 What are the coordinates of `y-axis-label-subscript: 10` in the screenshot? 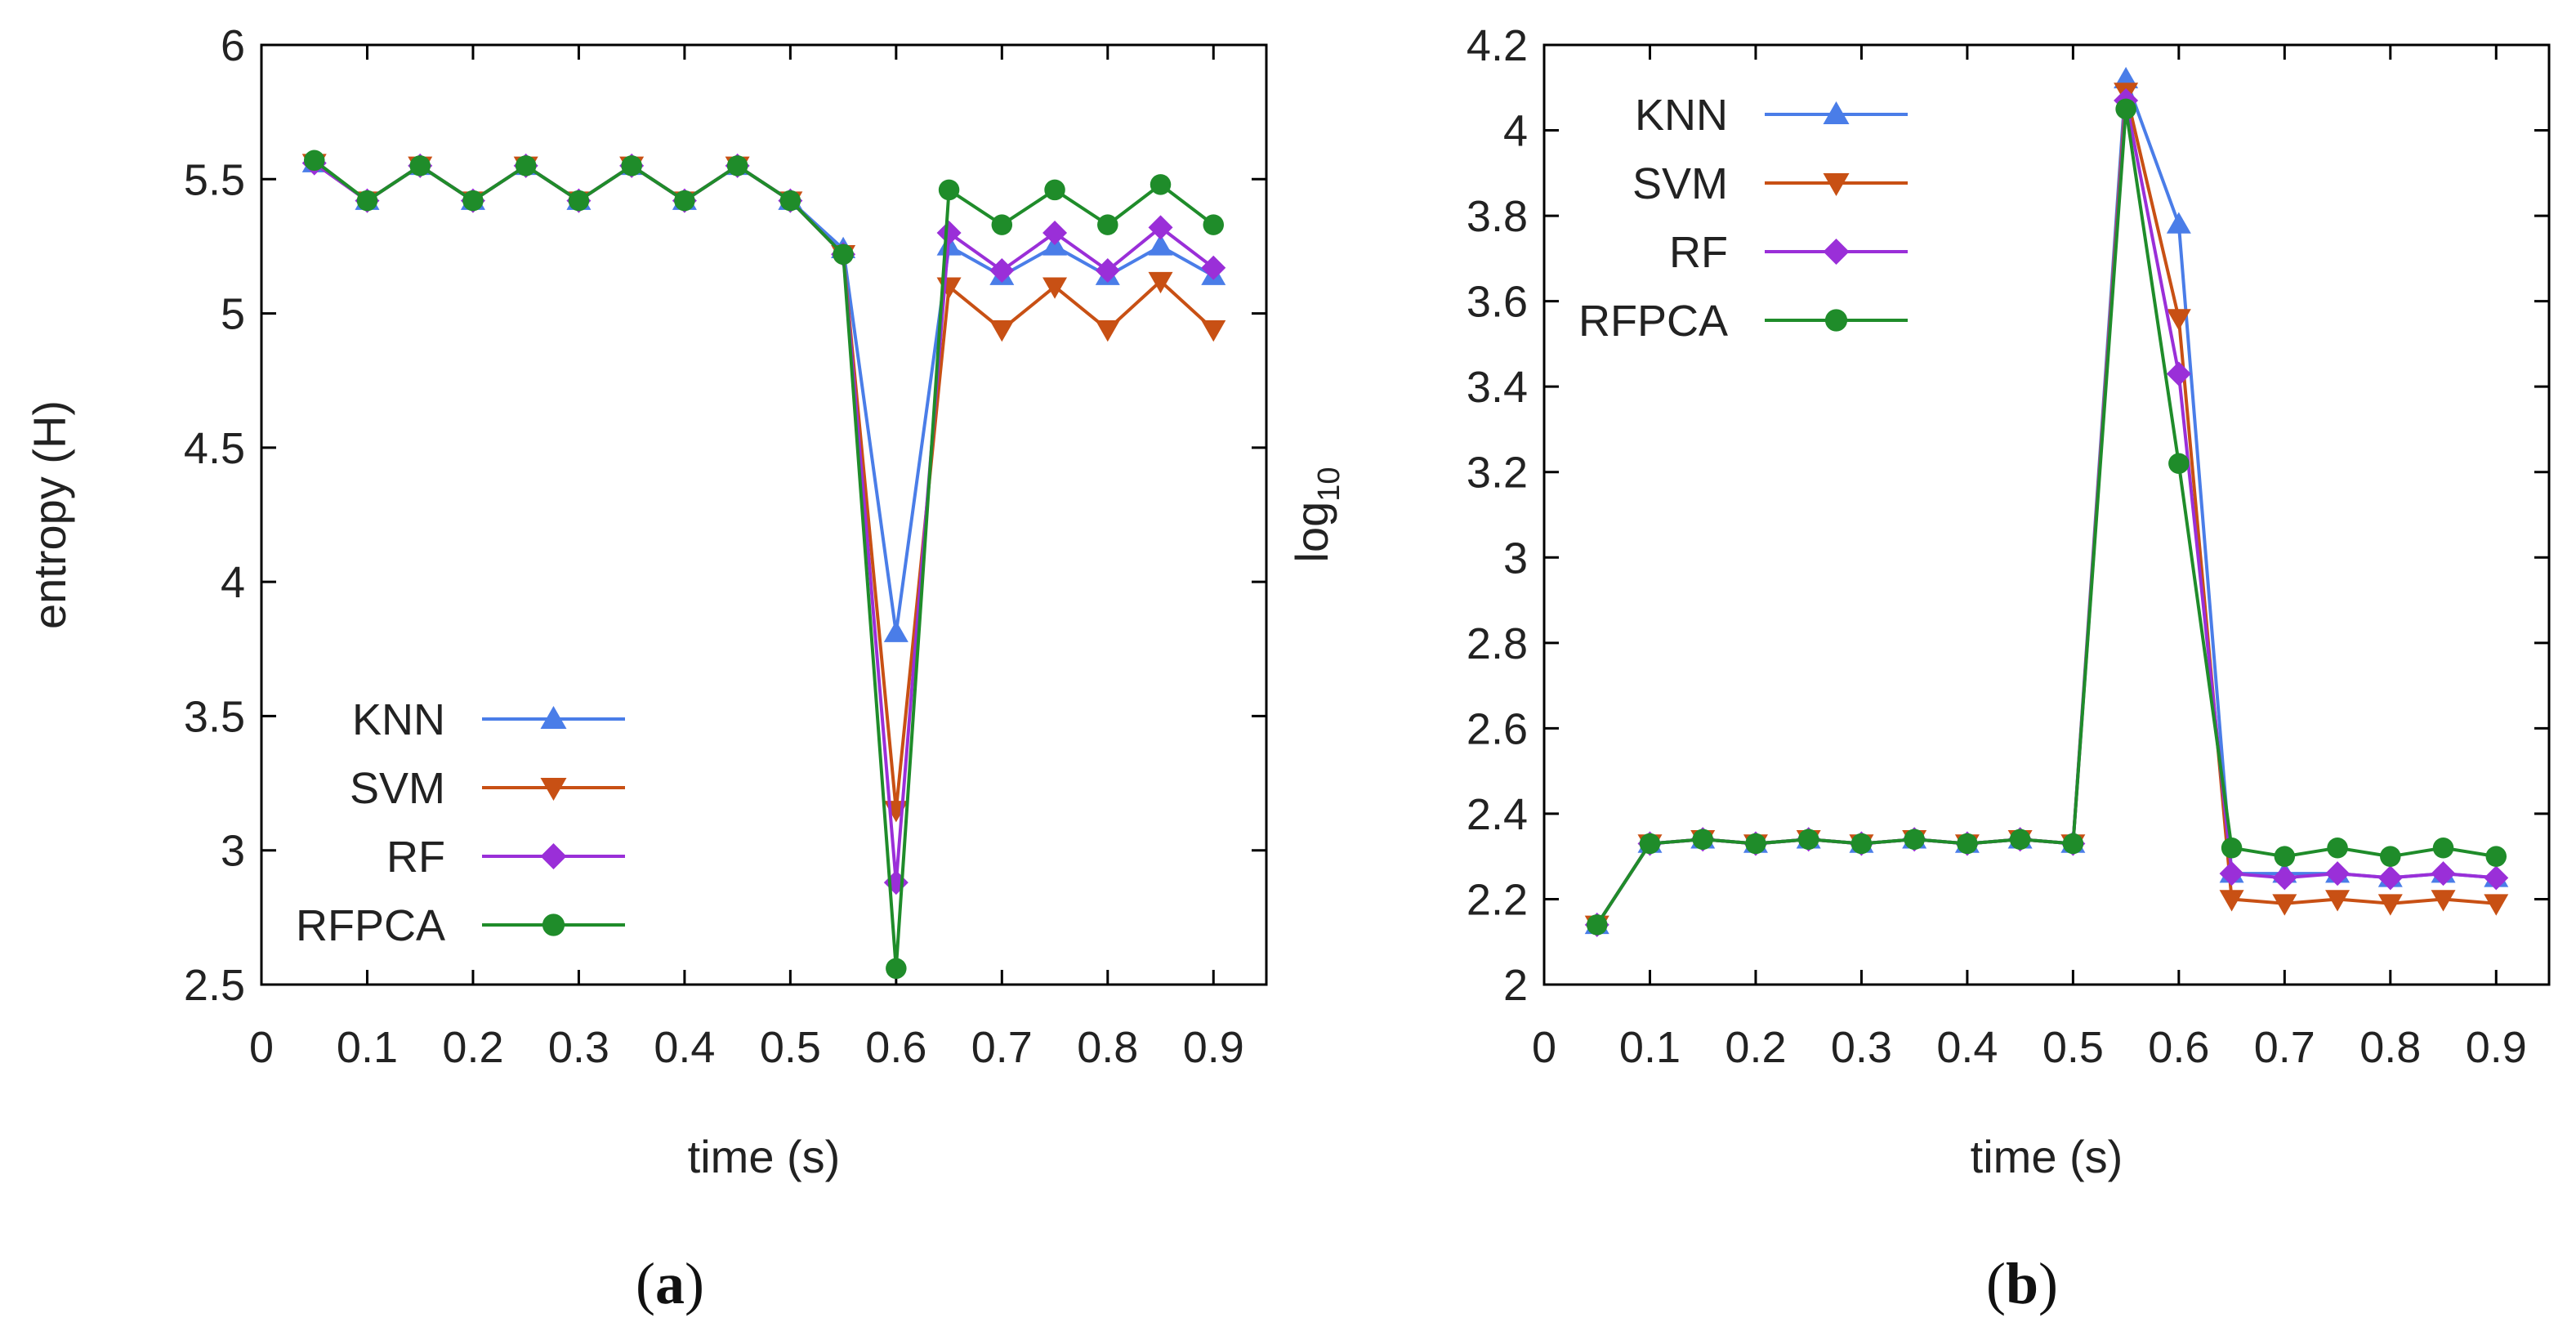 It's located at (1329, 484).